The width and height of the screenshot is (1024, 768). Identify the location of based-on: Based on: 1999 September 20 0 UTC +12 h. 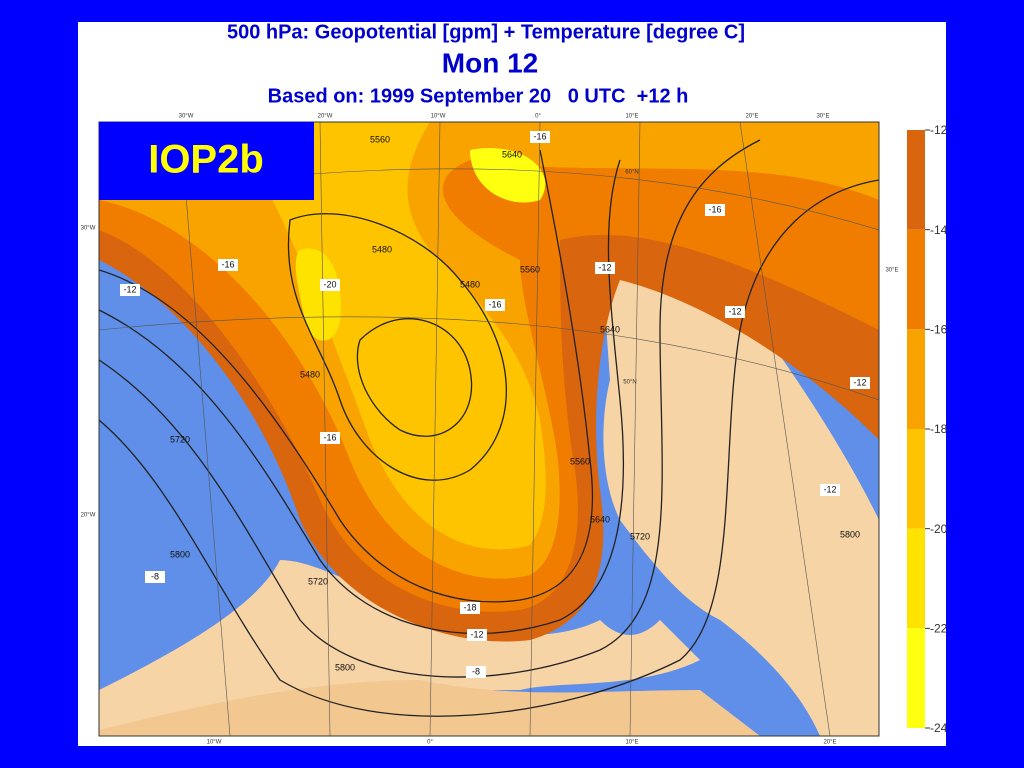
(478, 96).